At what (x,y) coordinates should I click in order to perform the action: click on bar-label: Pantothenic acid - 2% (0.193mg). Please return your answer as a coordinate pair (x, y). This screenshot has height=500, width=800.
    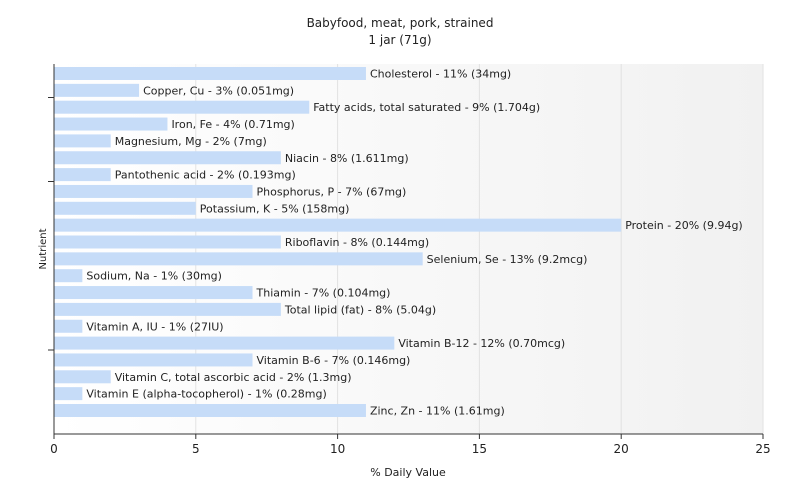
    Looking at the image, I should click on (205, 175).